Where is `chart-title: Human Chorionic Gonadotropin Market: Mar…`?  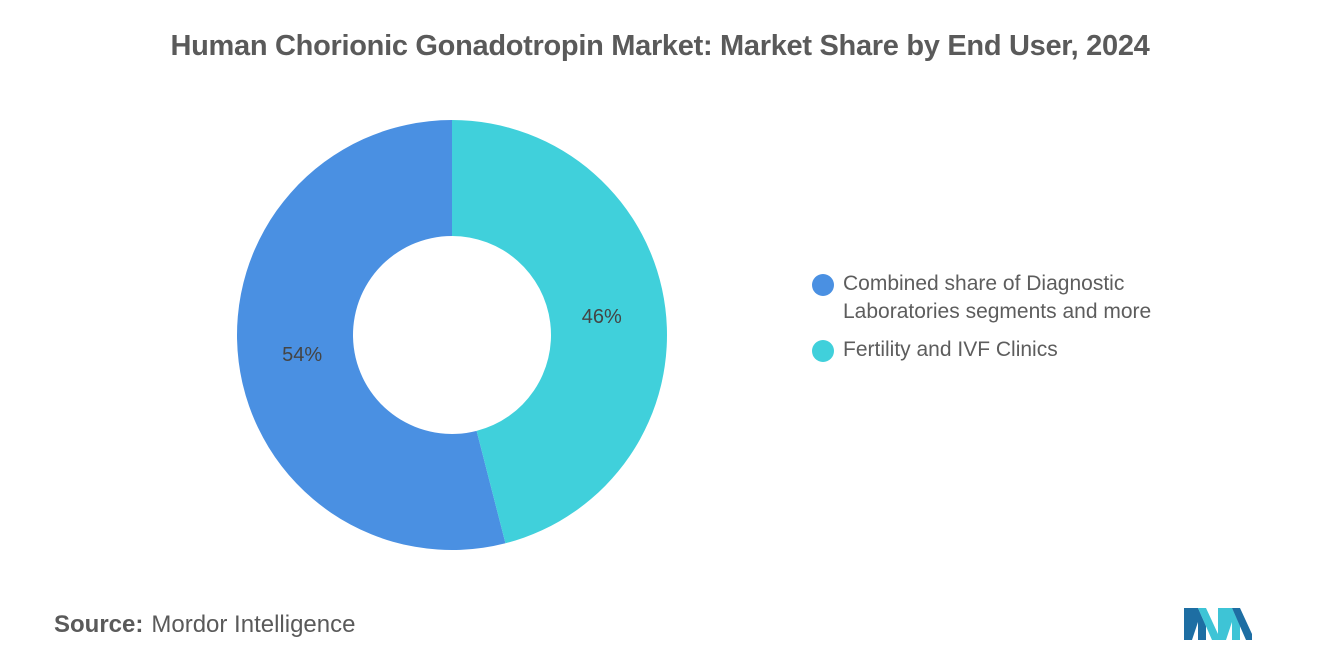 chart-title: Human Chorionic Gonadotropin Market: Mar… is located at coordinates (660, 46).